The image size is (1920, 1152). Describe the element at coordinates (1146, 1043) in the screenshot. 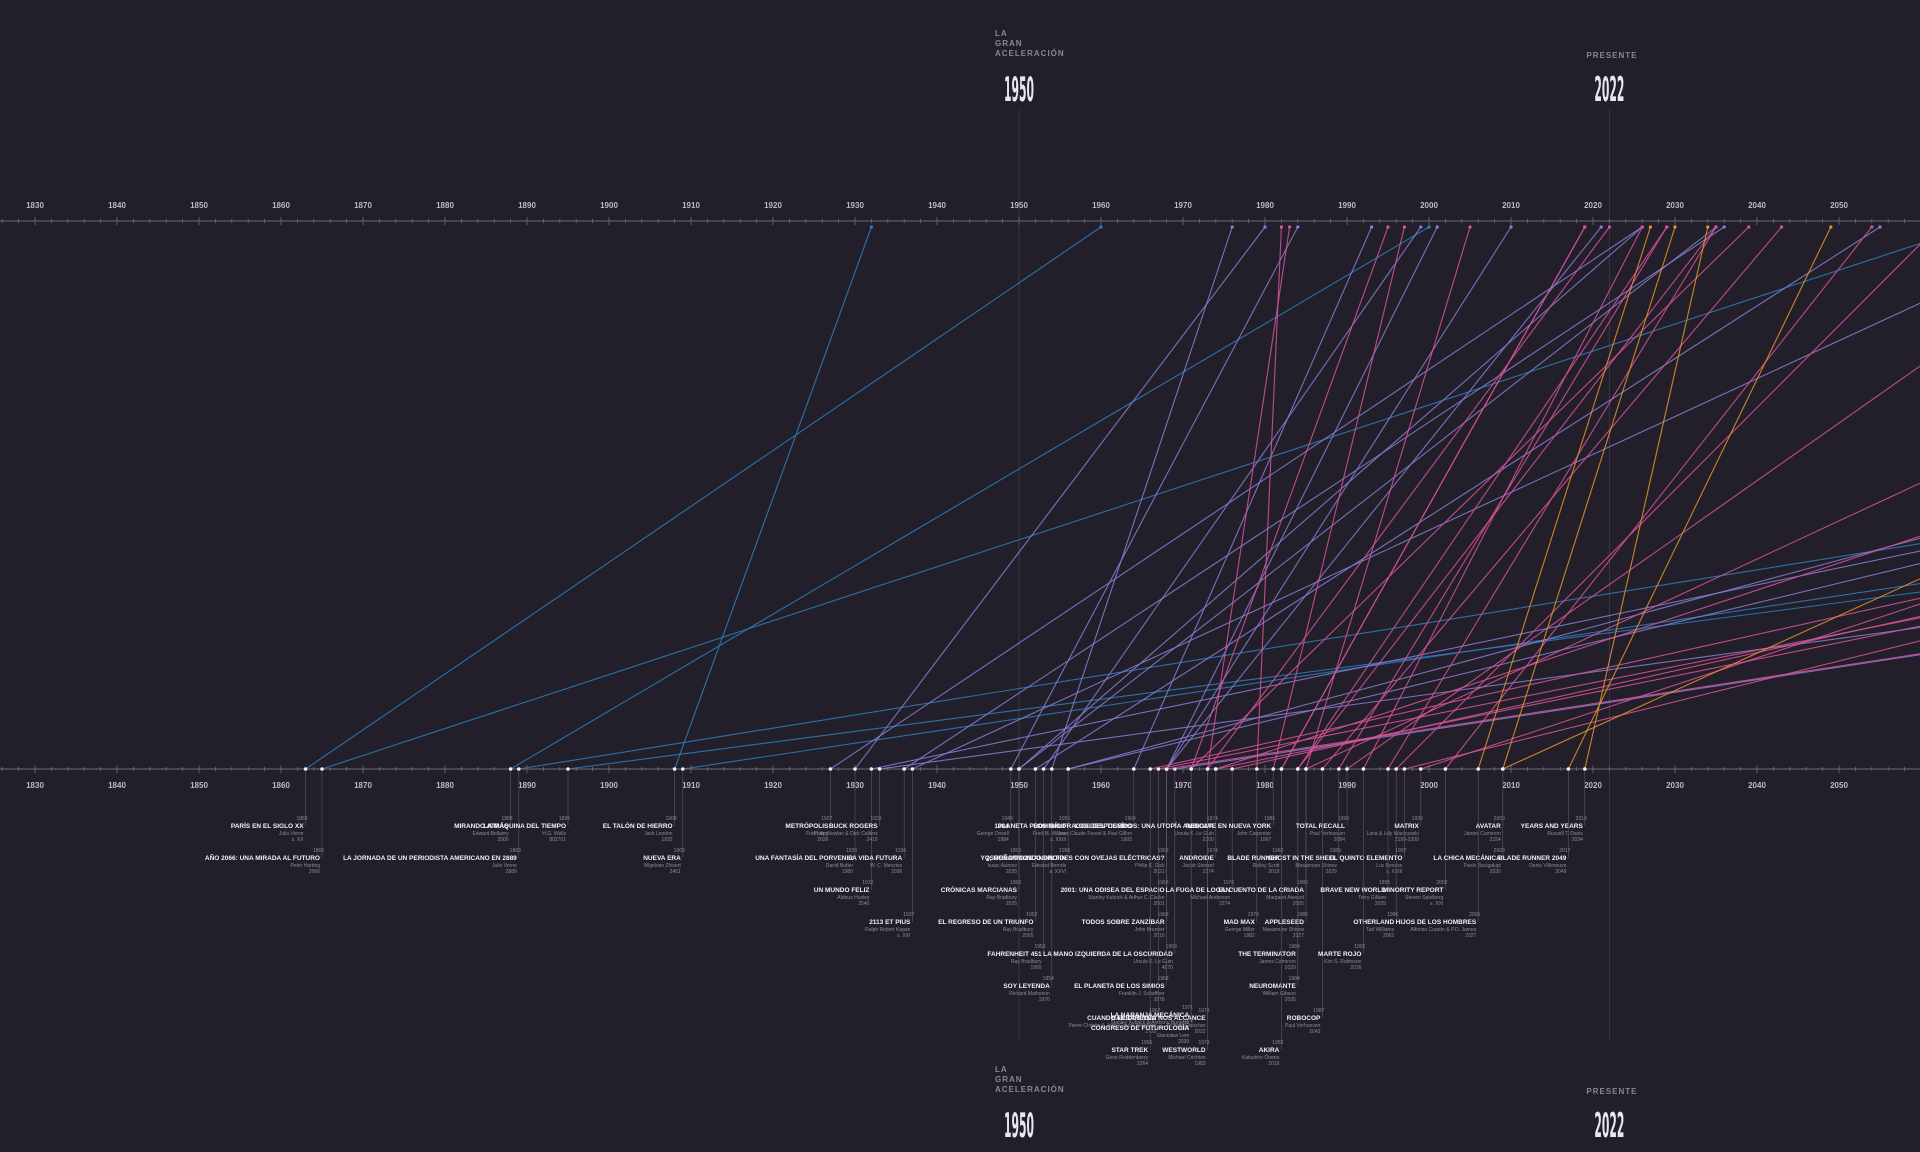

I see `work-published: 1966` at that location.